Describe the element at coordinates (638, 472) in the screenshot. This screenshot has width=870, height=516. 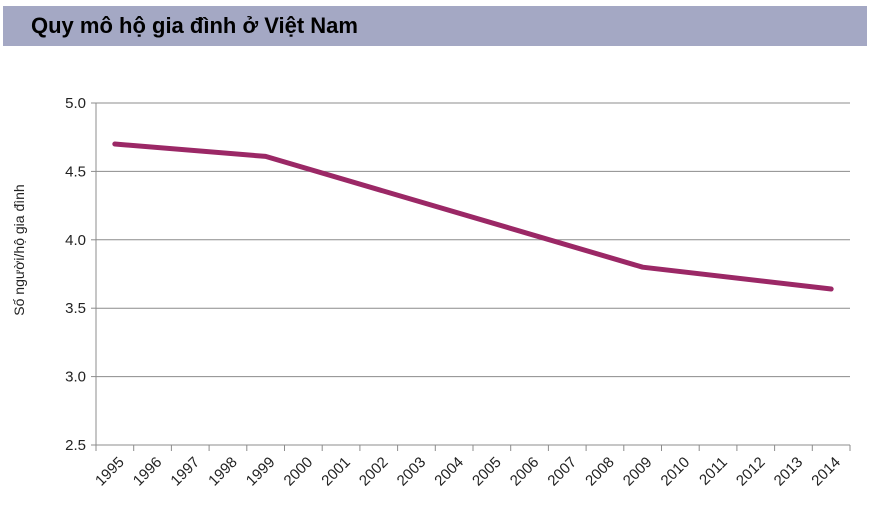
I see `x-tick-label: 2009` at that location.